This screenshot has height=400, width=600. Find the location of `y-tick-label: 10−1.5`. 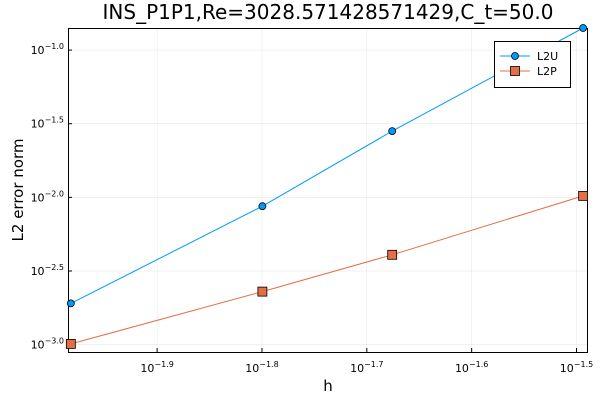

y-tick-label: 10−1.5 is located at coordinates (47, 123).